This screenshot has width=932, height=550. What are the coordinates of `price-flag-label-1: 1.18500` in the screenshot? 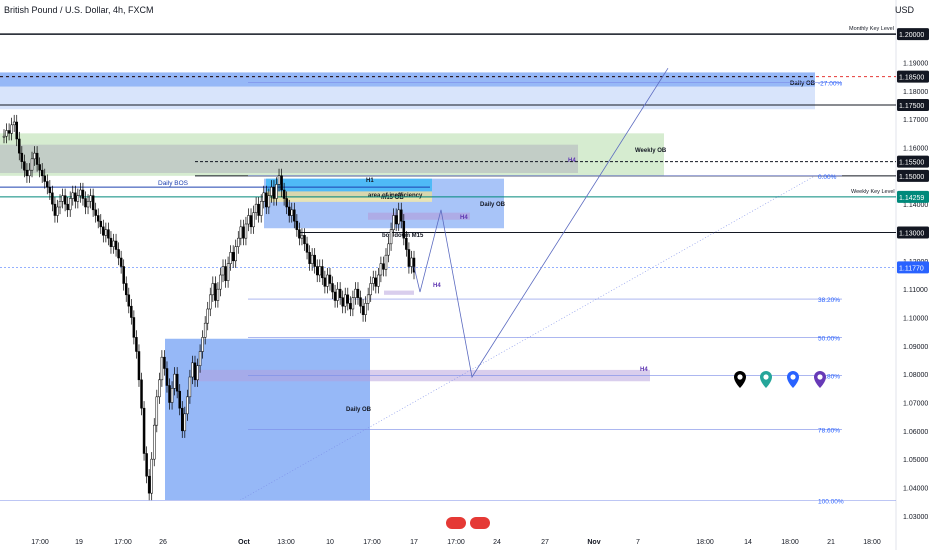 It's located at (911, 78).